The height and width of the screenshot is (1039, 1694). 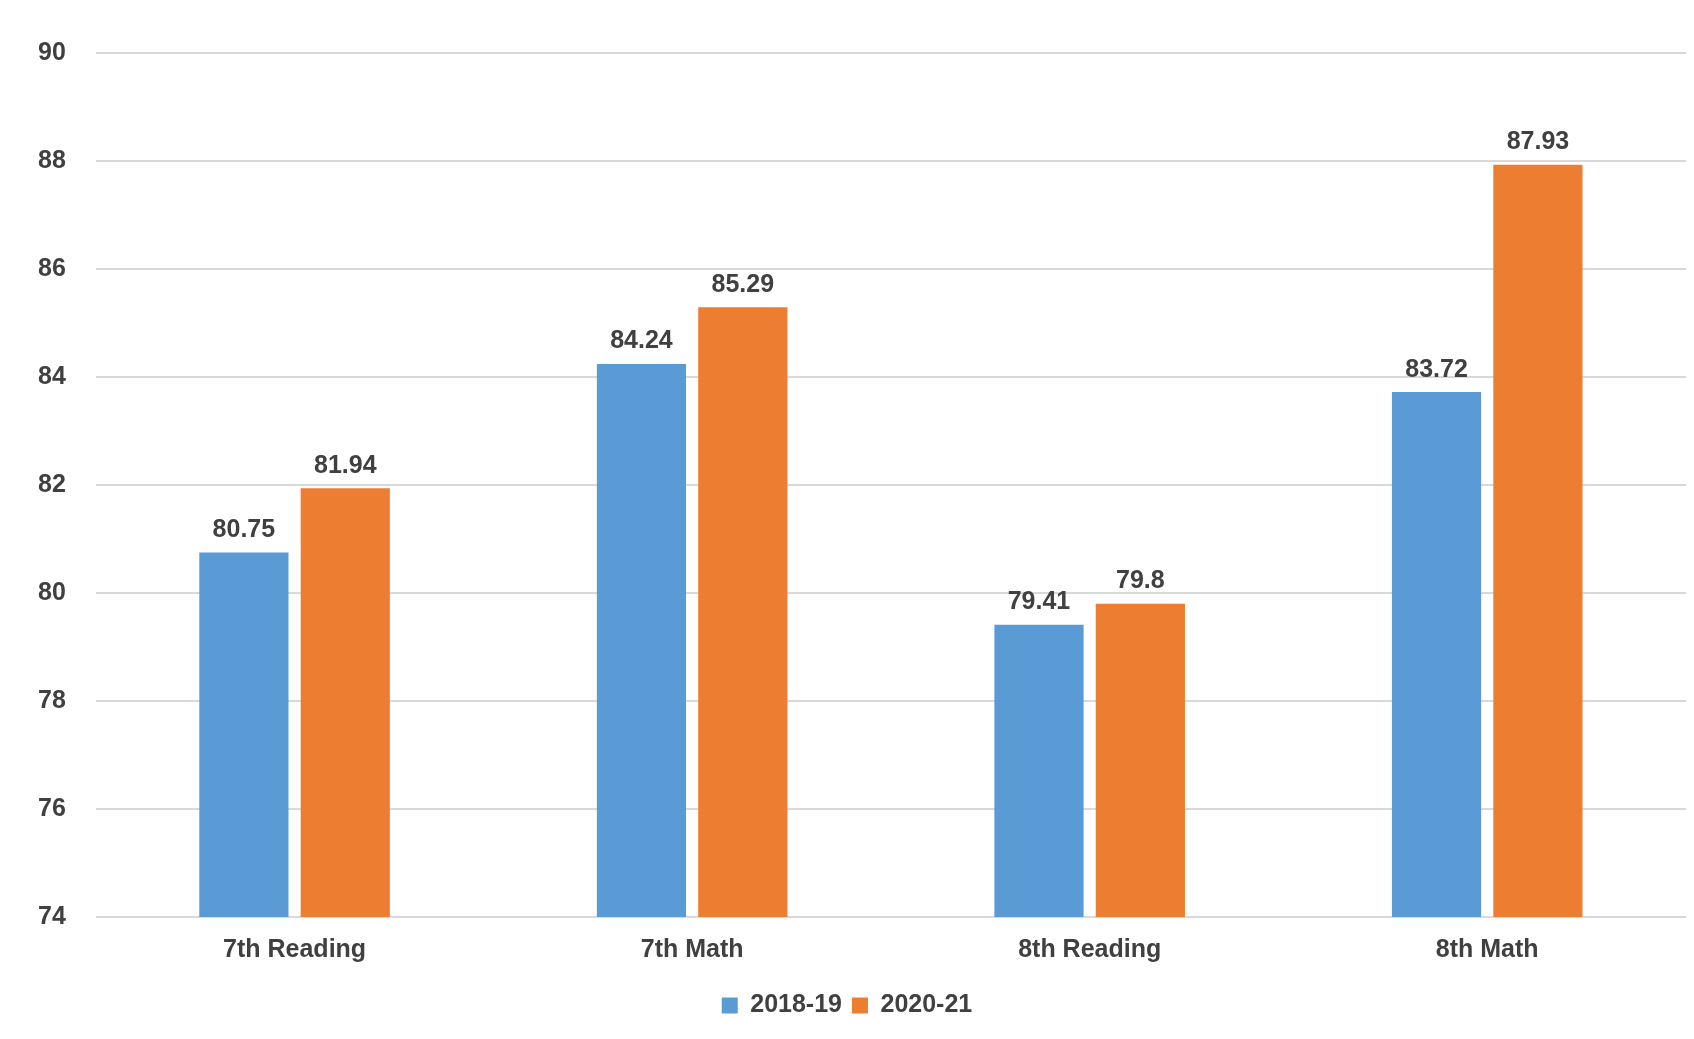 What do you see at coordinates (1538, 140) in the screenshot?
I see `data-label: 87.93` at bounding box center [1538, 140].